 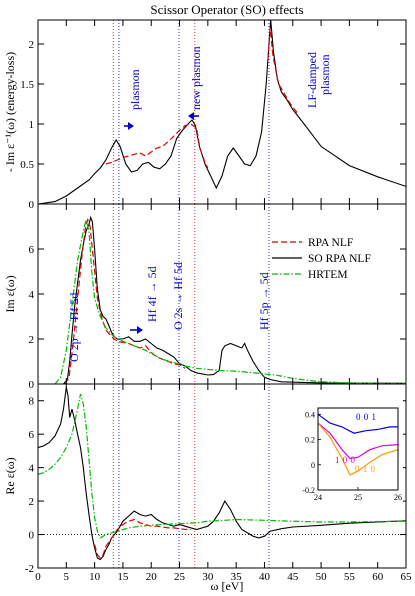 I want to click on y-axis-label: - Im ε⁻¹(ω) (energy-loss), so click(x=10, y=112).